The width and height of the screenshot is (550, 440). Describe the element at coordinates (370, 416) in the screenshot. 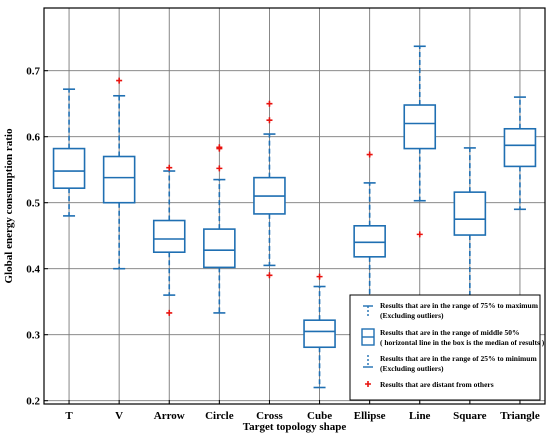

I see `x-tick-label-ellipse: Ellipse` at that location.